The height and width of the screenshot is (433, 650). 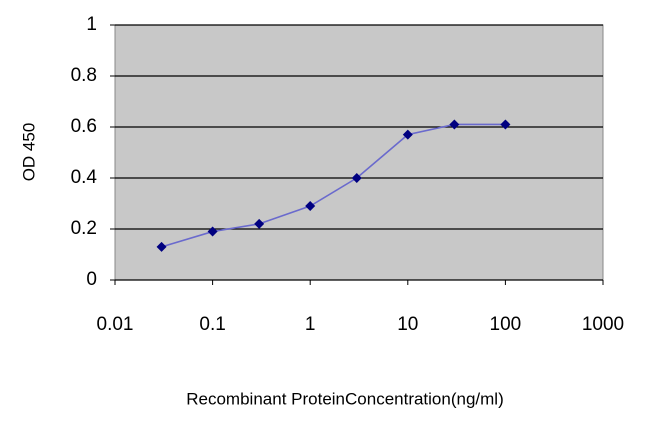 I want to click on y-tick-label: 1, so click(x=91, y=24).